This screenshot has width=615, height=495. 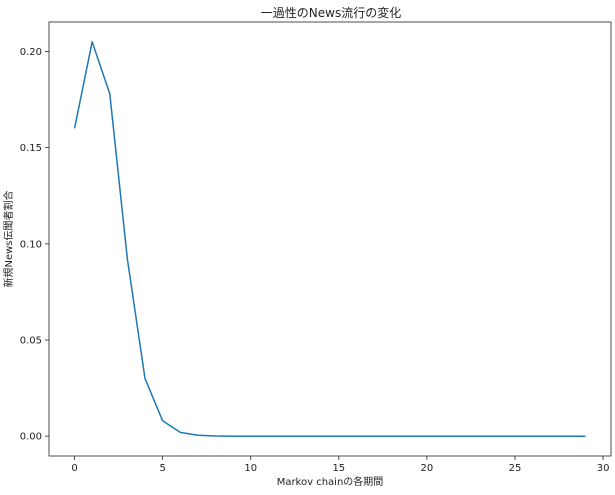 I want to click on y-tick-label: 0.00, so click(x=31, y=437).